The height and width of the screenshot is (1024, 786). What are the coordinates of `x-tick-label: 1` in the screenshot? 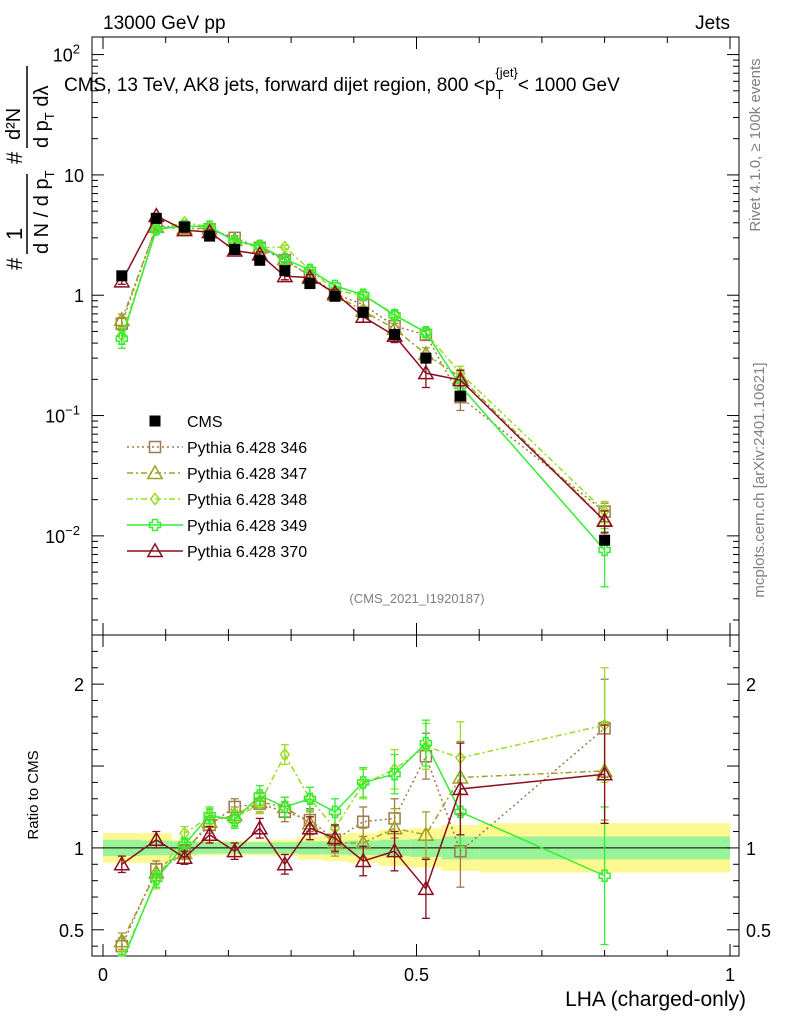 It's located at (730, 975).